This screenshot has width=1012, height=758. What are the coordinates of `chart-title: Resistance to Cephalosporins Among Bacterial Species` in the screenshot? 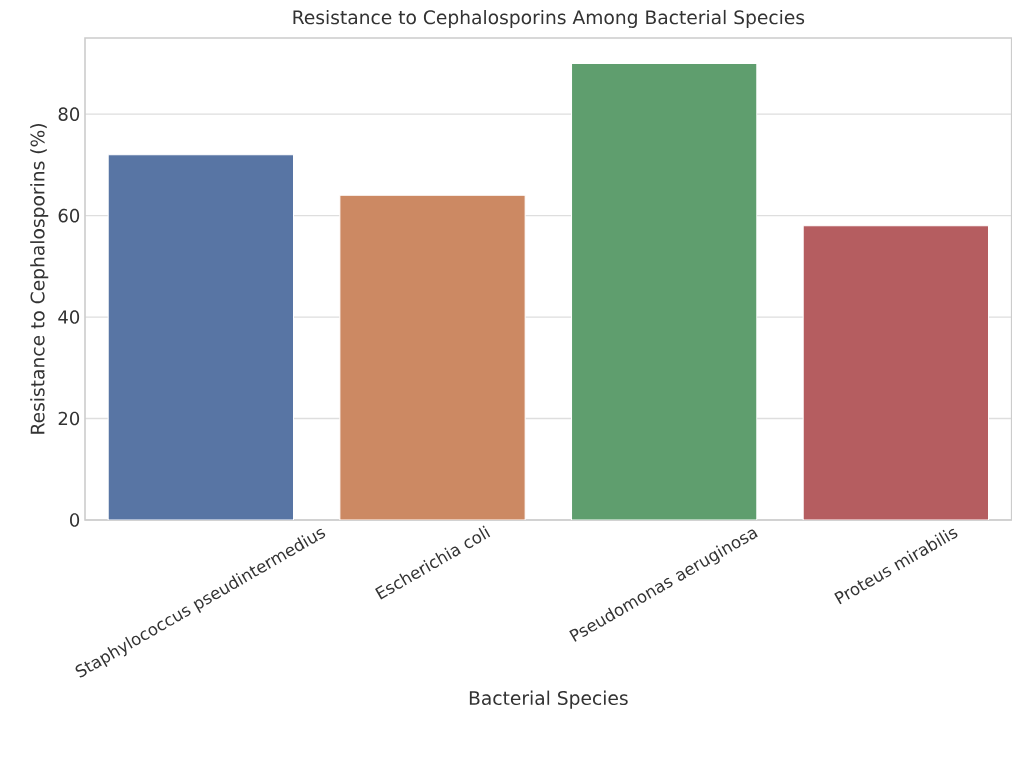 It's located at (549, 18).